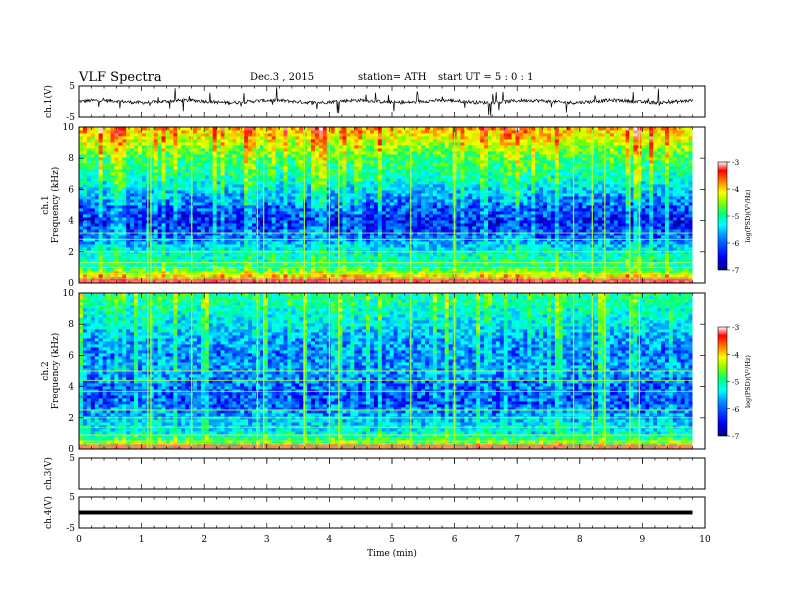 This screenshot has width=792, height=612. Describe the element at coordinates (722, 381) in the screenshot. I see `colorbar-ch2-spectrogram` at that location.